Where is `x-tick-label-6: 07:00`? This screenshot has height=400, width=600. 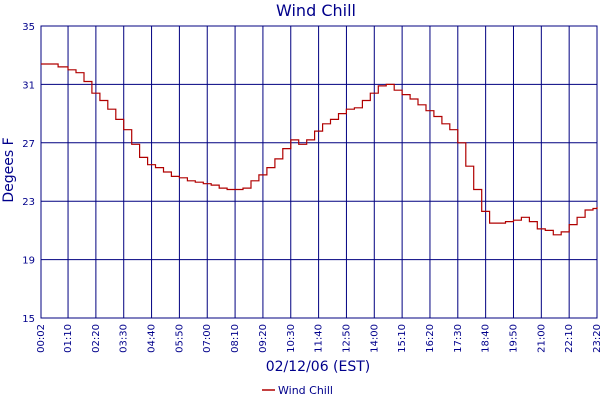
x-tick-label-6: 07:00 is located at coordinates (207, 338).